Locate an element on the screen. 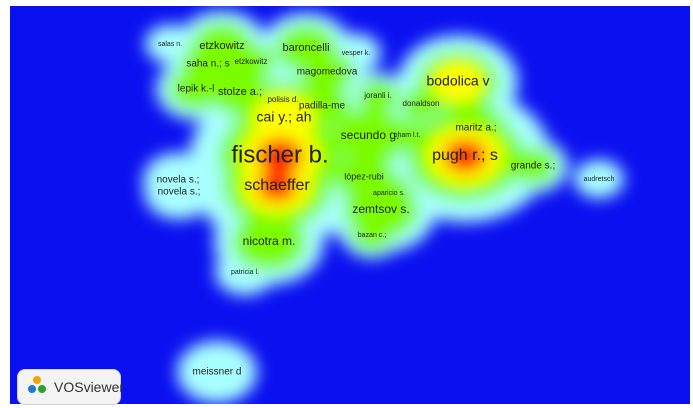 Image resolution: width=693 pixels, height=408 pixels. author-label: maritz a.; is located at coordinates (475, 128).